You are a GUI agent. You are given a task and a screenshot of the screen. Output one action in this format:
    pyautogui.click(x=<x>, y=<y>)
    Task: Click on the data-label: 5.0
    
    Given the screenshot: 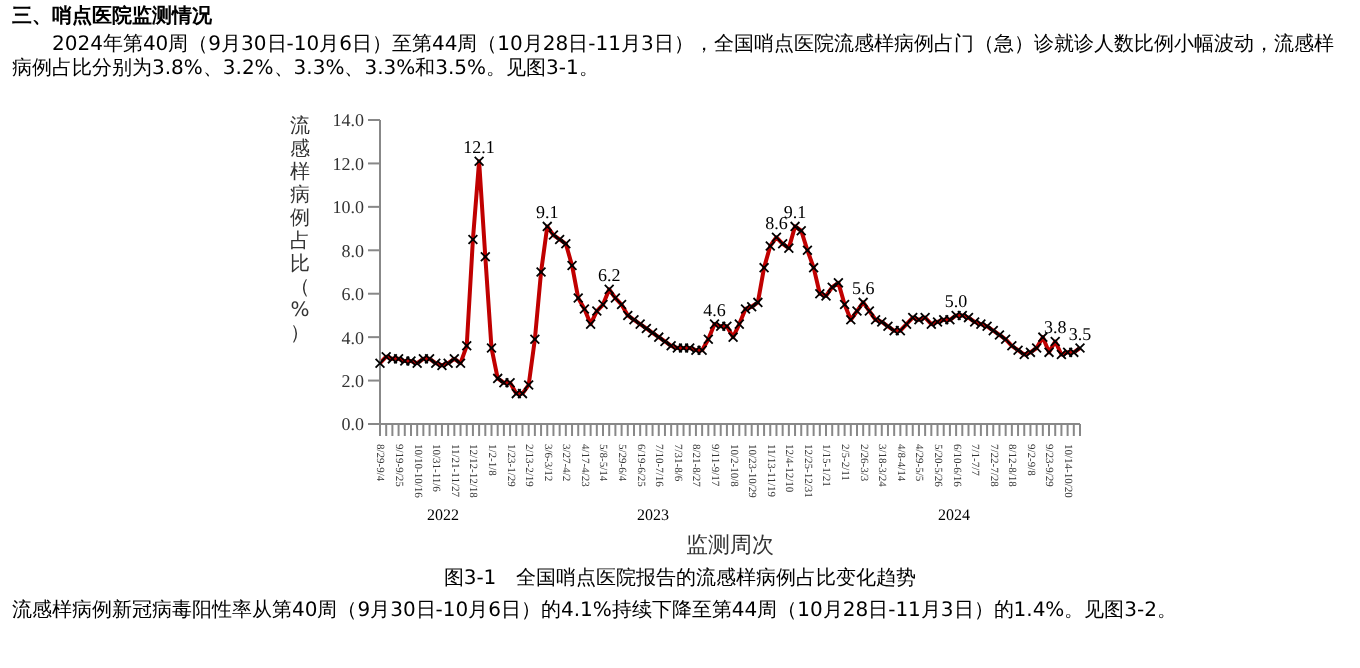 What is the action you would take?
    pyautogui.click(x=956, y=301)
    